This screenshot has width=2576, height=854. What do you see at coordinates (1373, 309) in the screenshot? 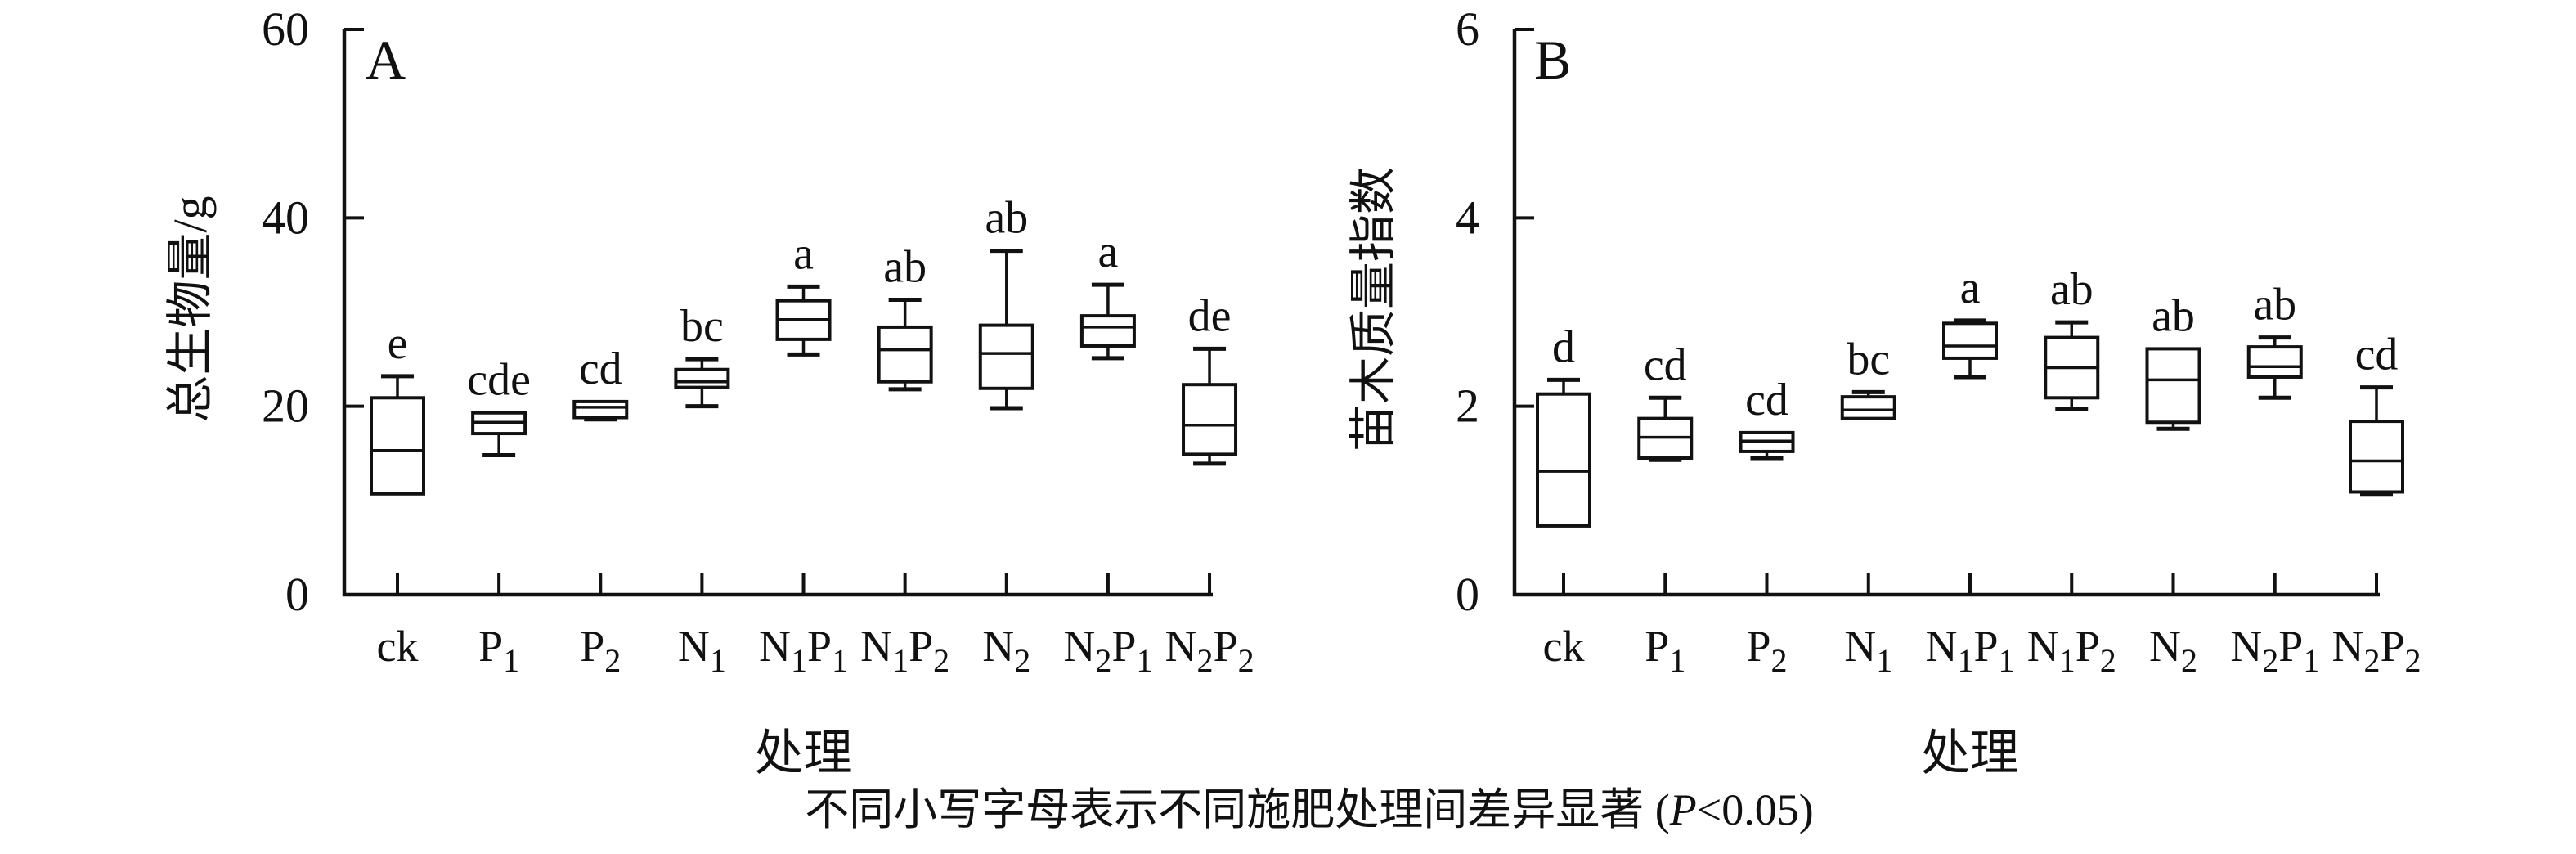
I see `y-axis-title-B: 苗木质量指数` at bounding box center [1373, 309].